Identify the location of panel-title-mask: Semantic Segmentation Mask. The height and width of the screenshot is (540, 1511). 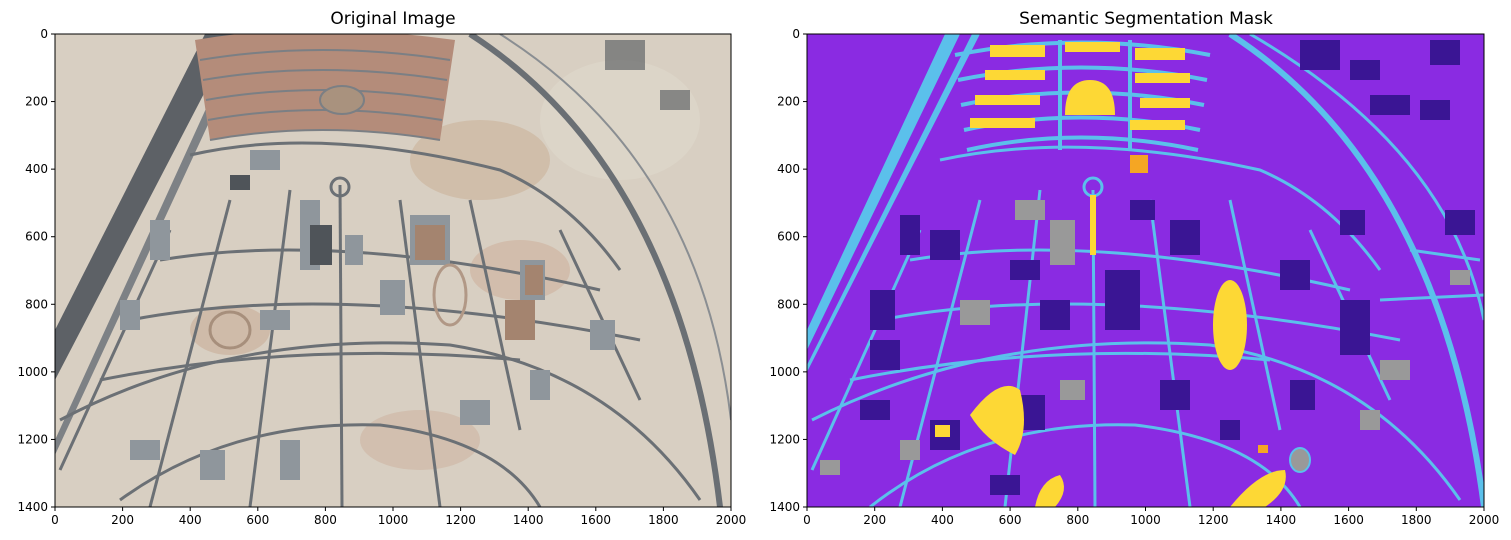
(1146, 19).